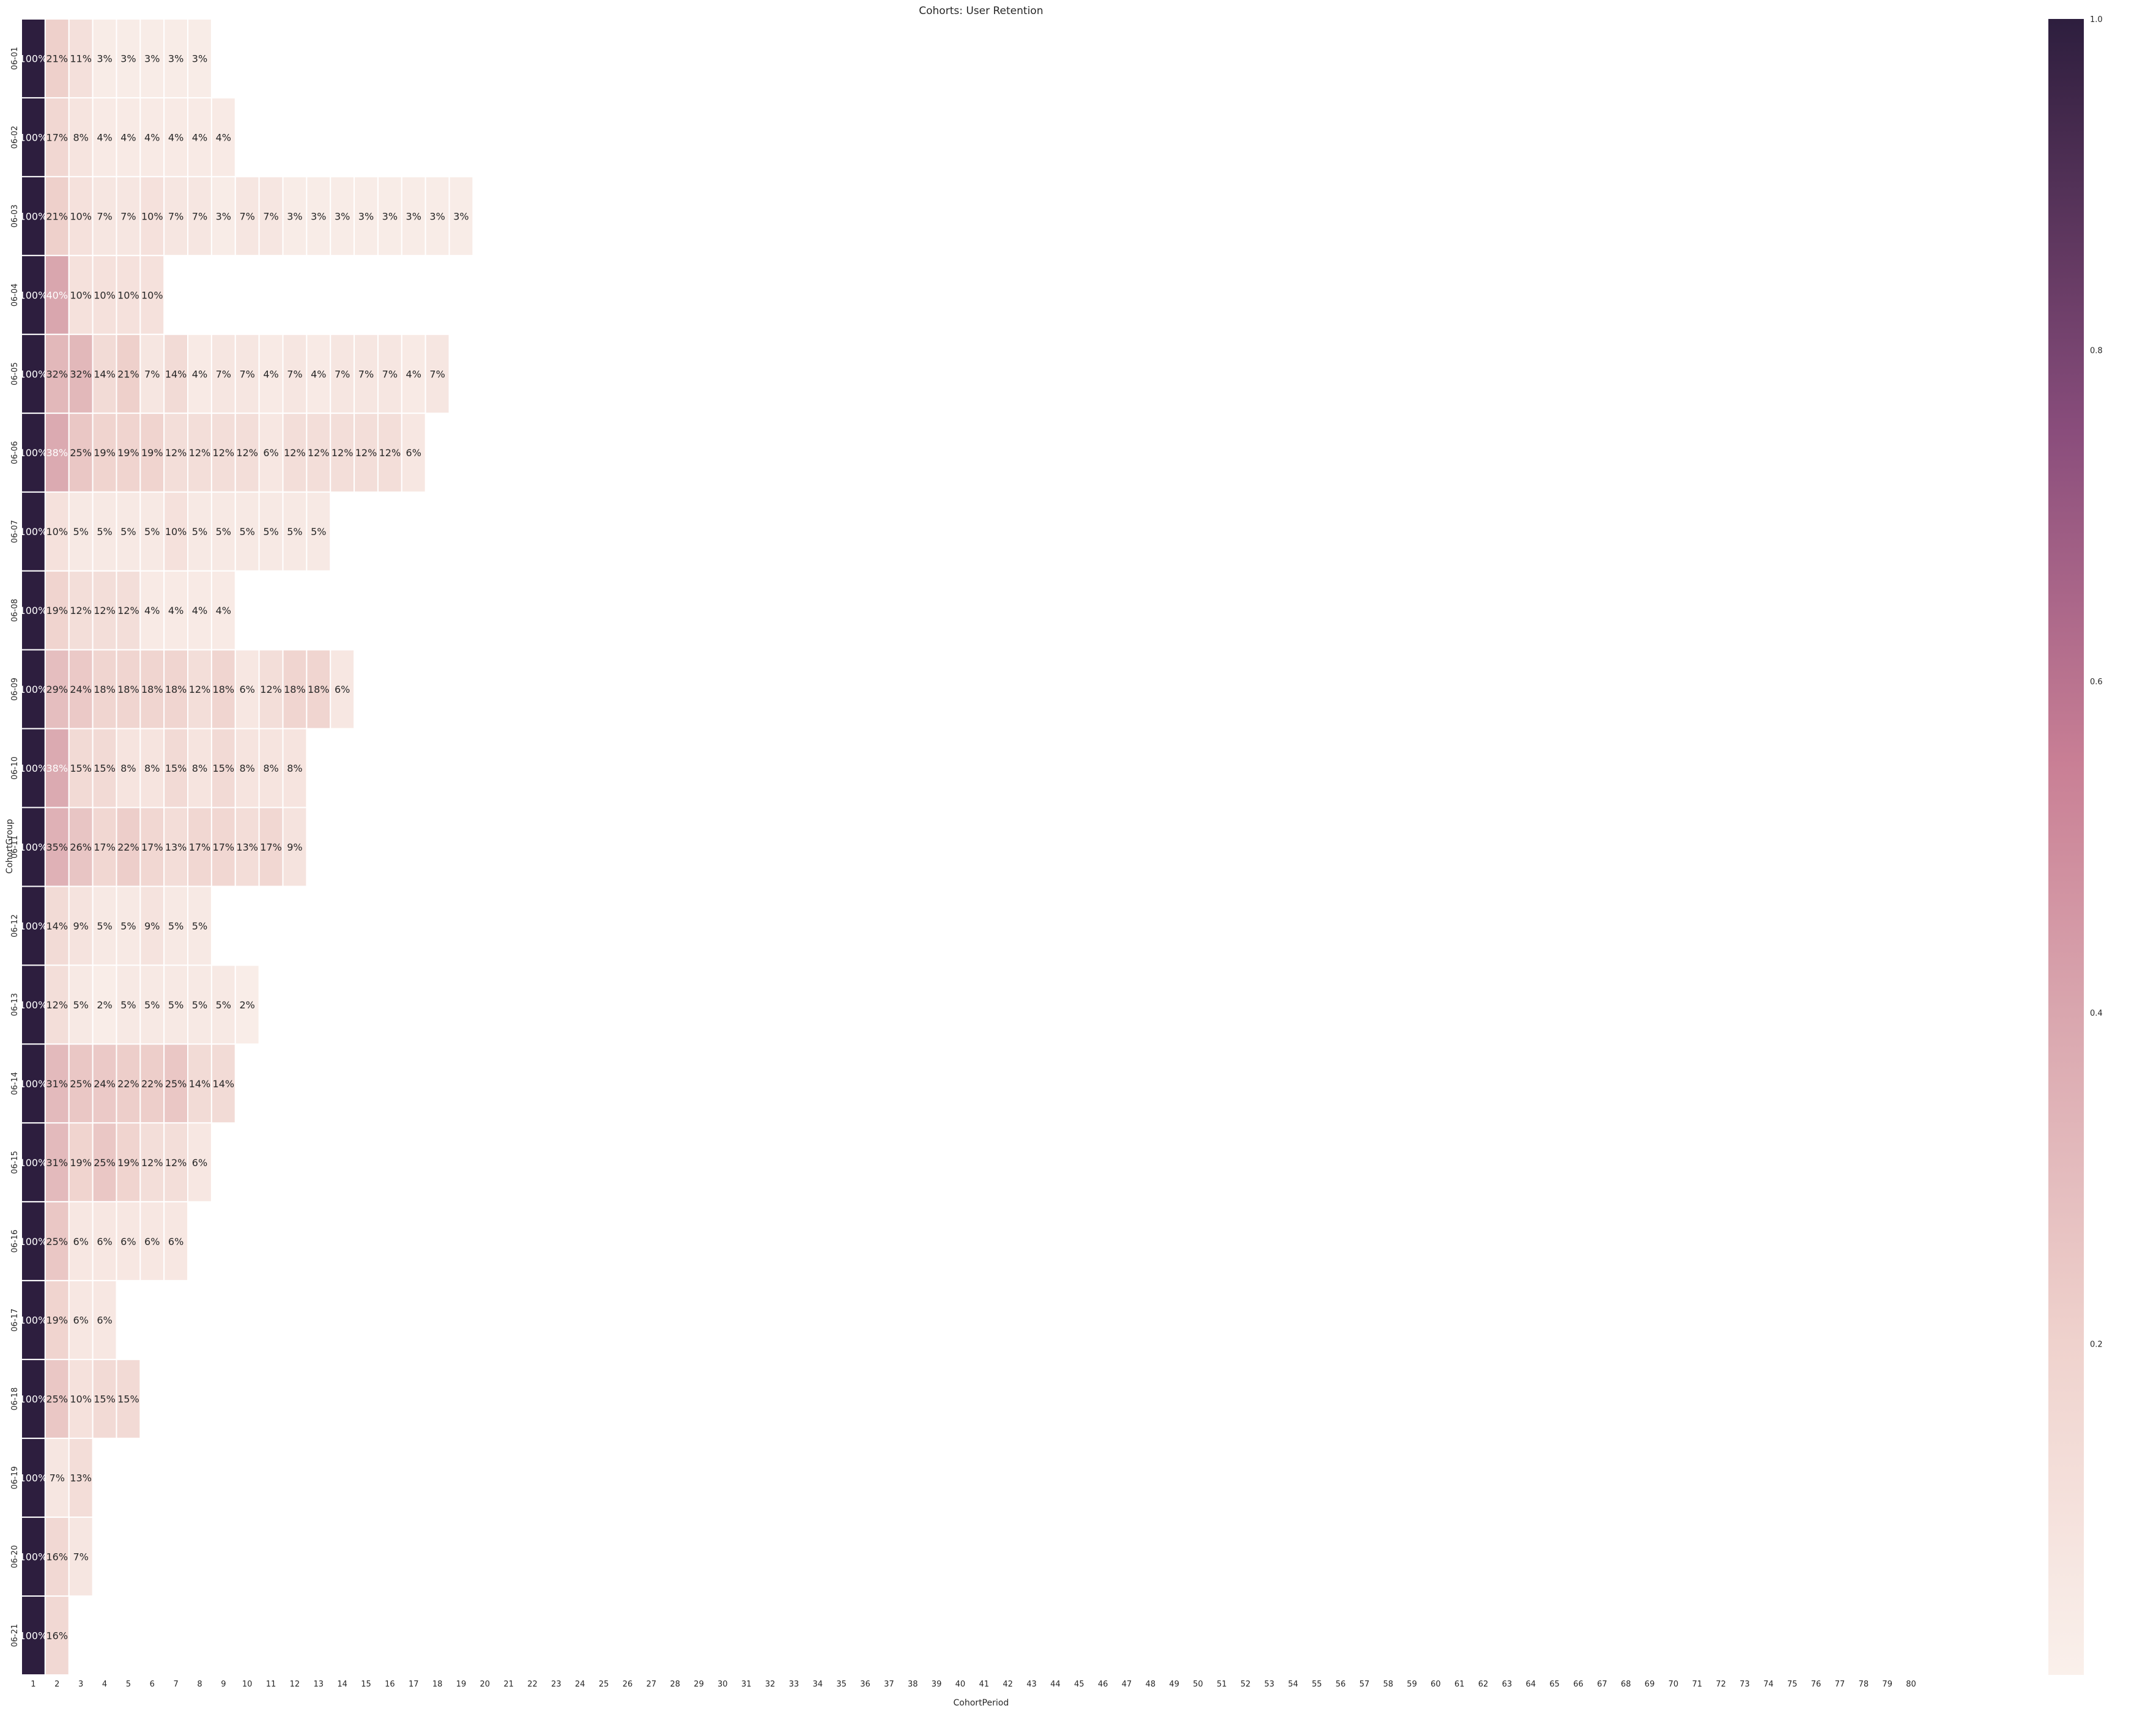 The image size is (2156, 1711). I want to click on y-tick-label: 06-15, so click(15, 1162).